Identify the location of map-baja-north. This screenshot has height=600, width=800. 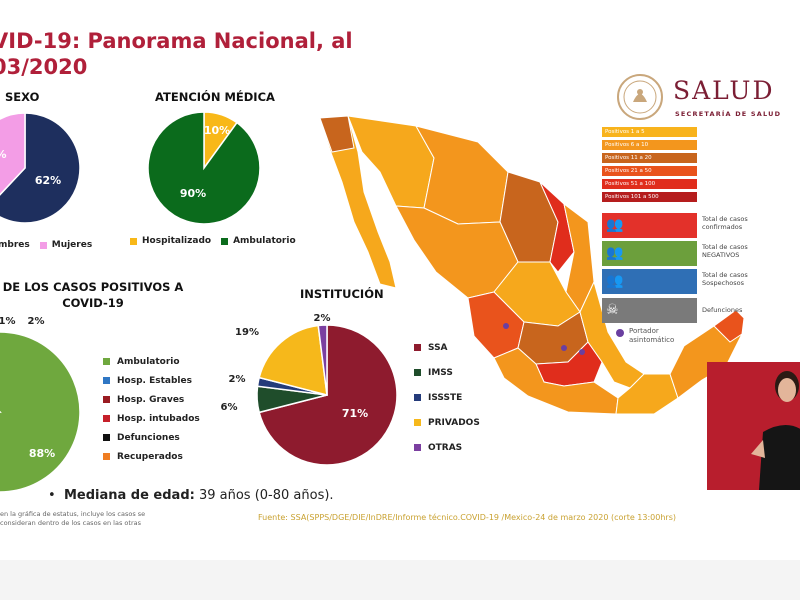
(337, 134).